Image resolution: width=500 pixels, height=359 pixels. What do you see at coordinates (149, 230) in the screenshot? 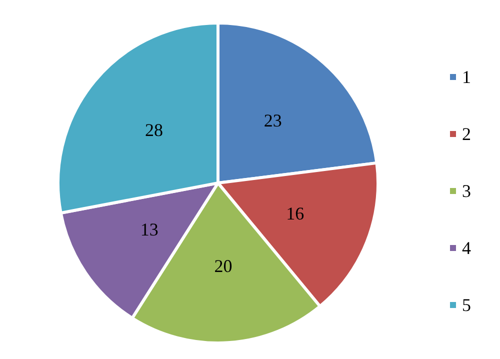
I see `data-label: 13` at bounding box center [149, 230].